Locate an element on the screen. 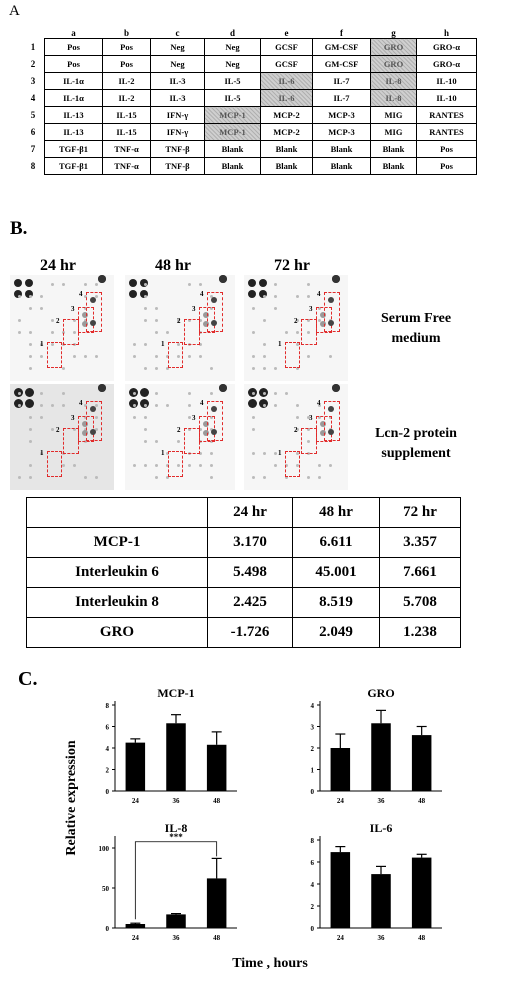  fold-header: 24 hr is located at coordinates (250, 513).